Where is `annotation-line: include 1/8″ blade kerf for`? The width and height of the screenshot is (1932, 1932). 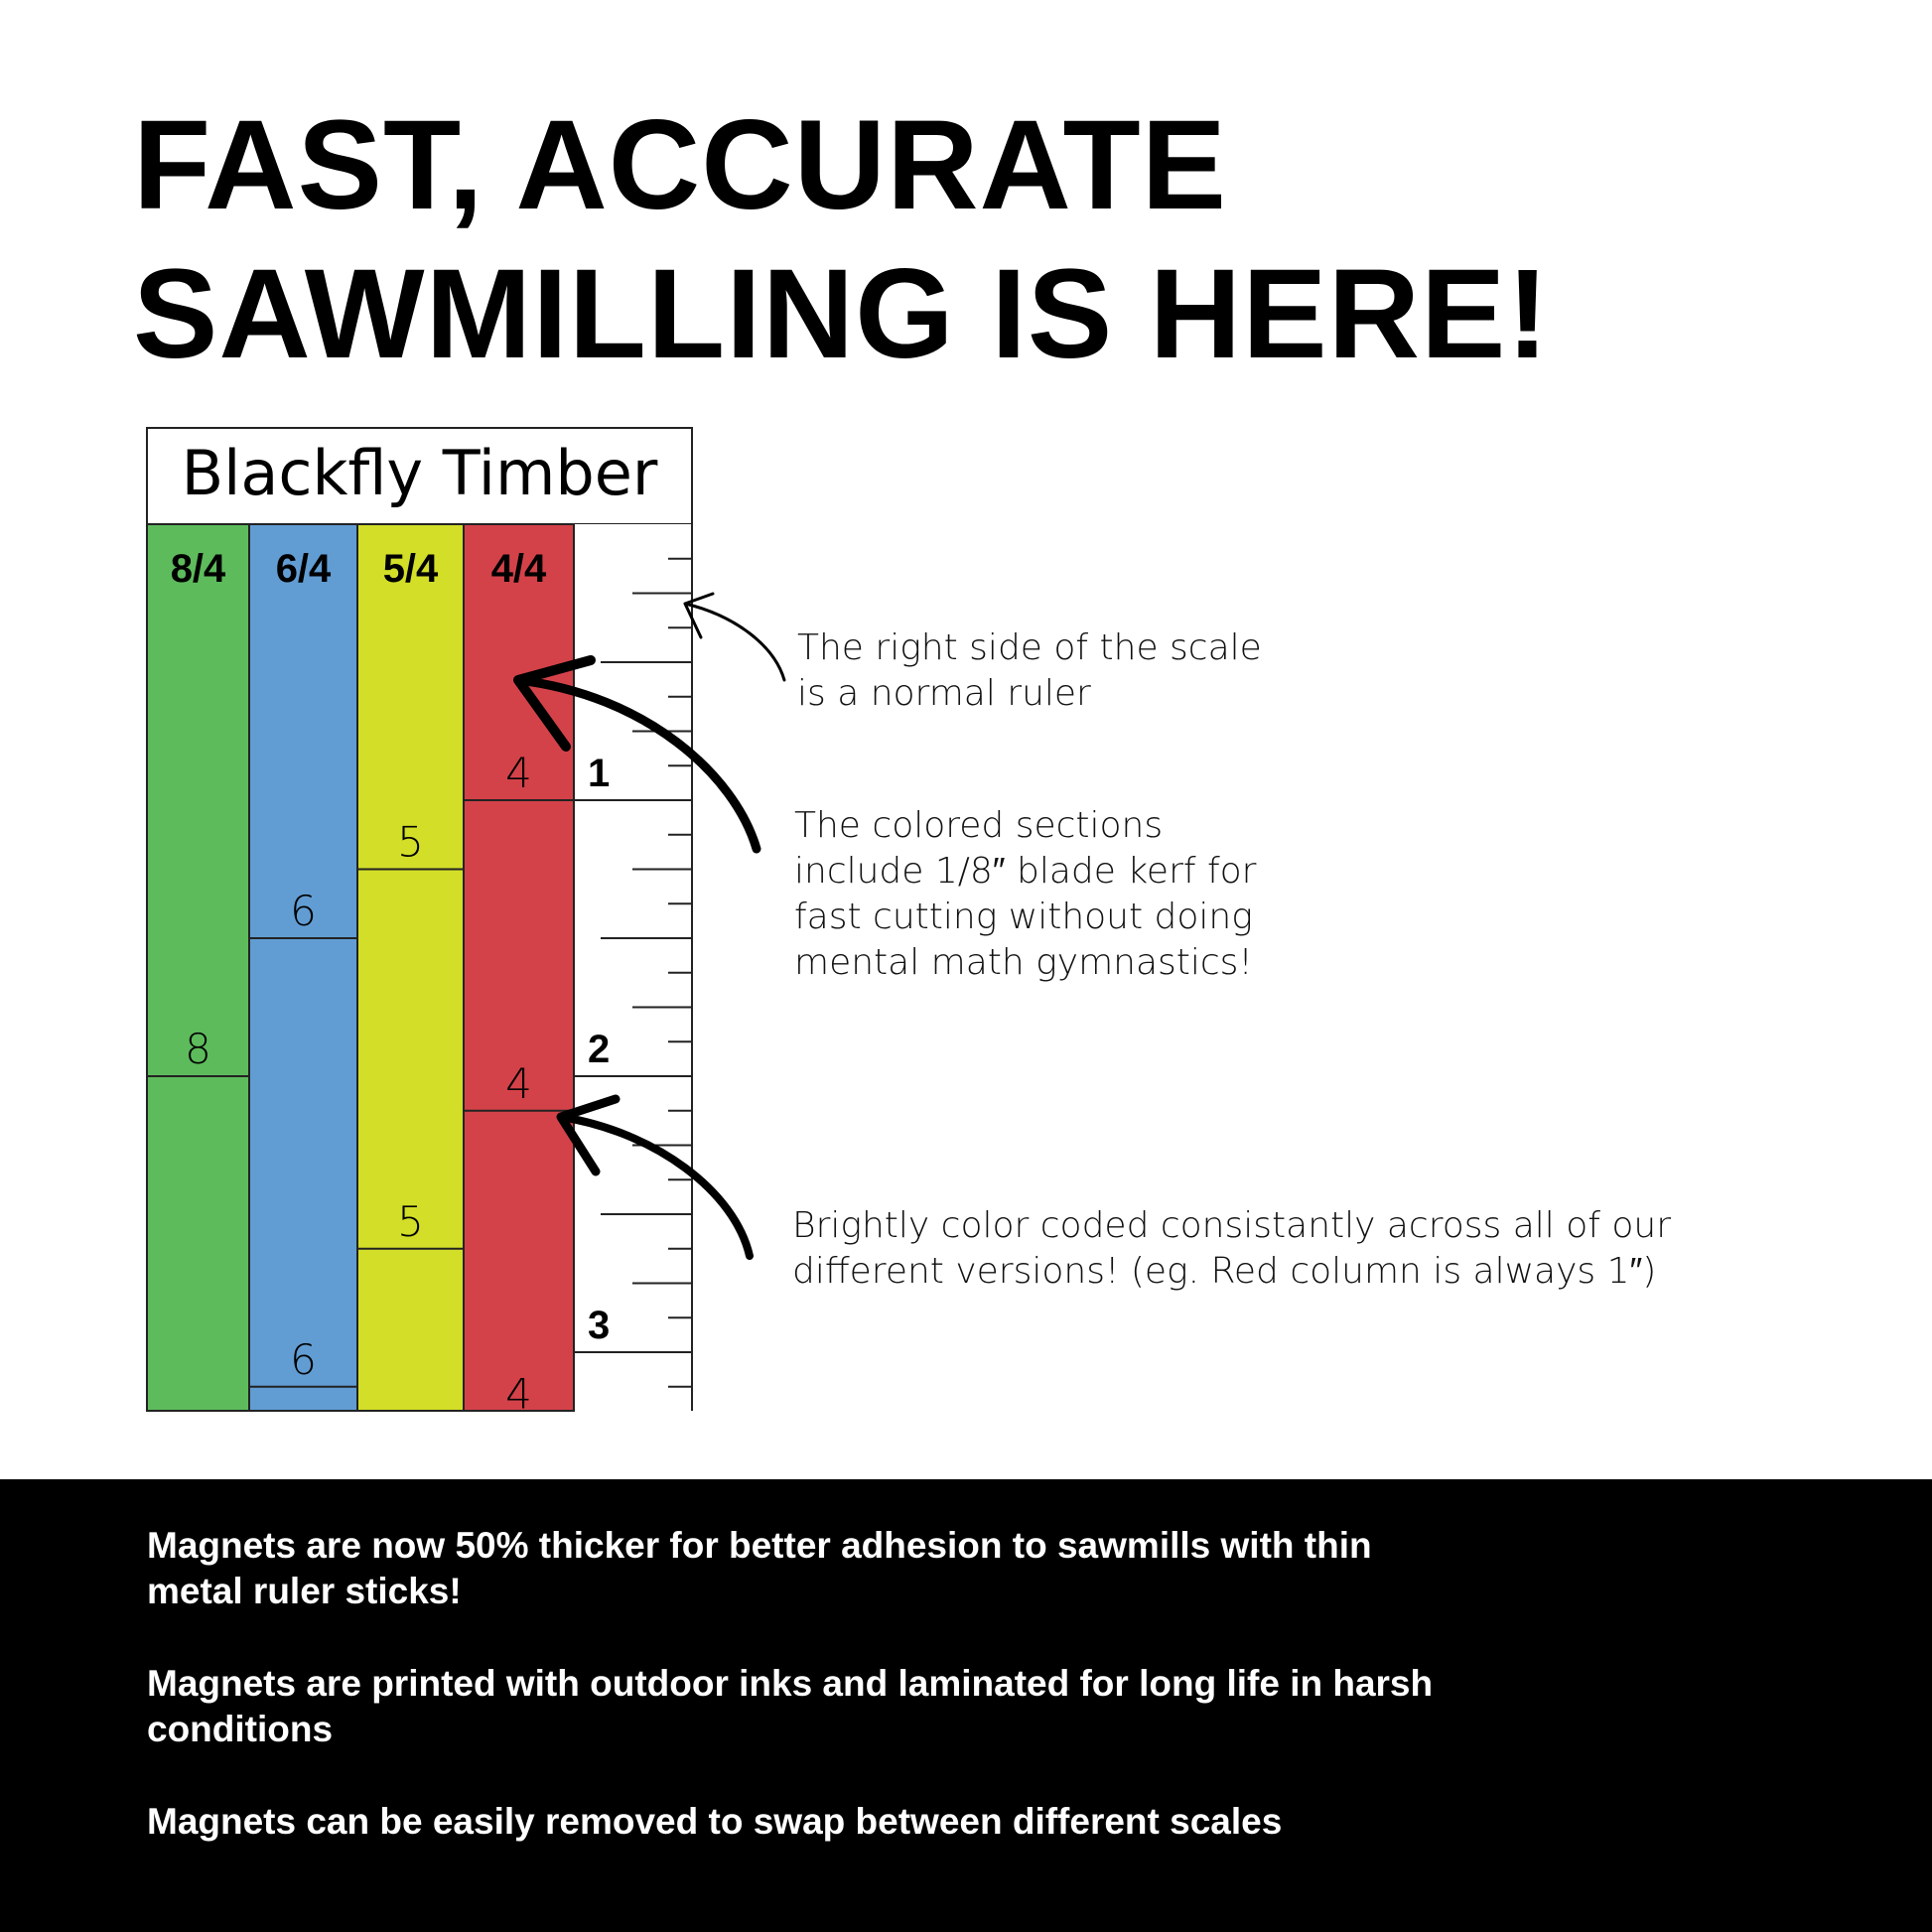
annotation-line: include 1/8″ blade kerf for is located at coordinates (1026, 872).